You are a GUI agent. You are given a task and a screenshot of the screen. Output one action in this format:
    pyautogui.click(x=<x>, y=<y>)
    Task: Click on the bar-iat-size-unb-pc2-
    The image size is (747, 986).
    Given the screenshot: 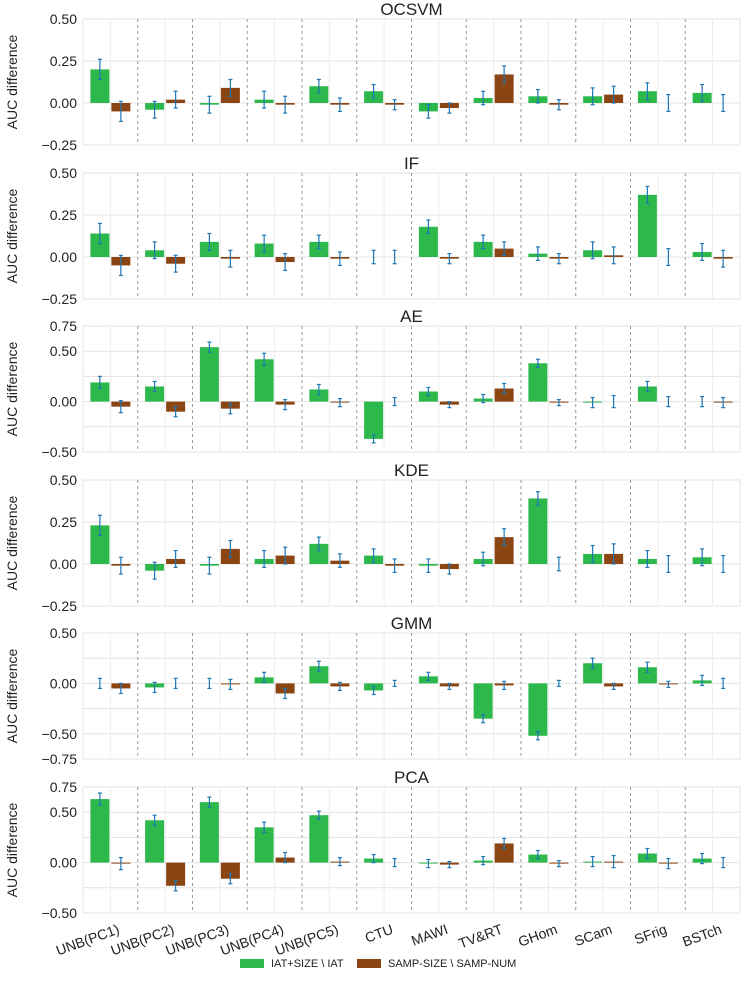 What is the action you would take?
    pyautogui.click(x=154, y=841)
    